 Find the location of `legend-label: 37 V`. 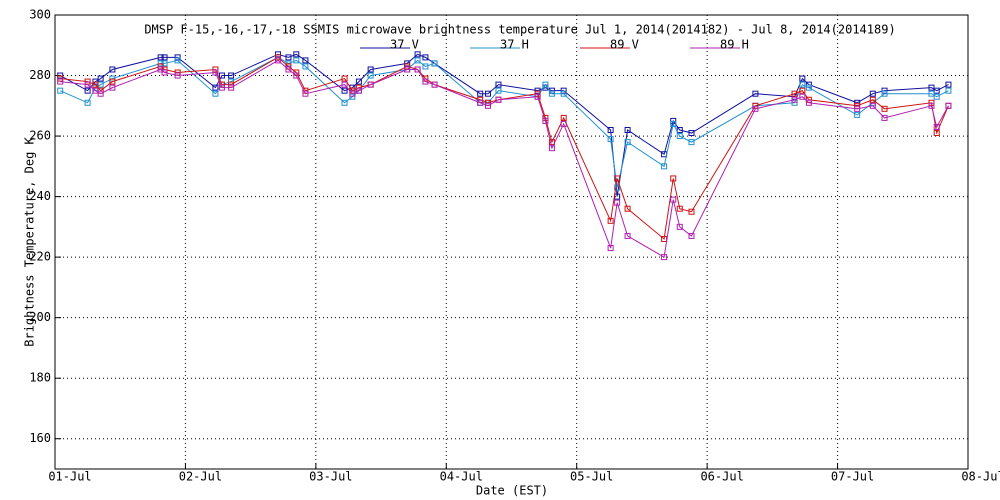

legend-label: 37 V is located at coordinates (404, 45).